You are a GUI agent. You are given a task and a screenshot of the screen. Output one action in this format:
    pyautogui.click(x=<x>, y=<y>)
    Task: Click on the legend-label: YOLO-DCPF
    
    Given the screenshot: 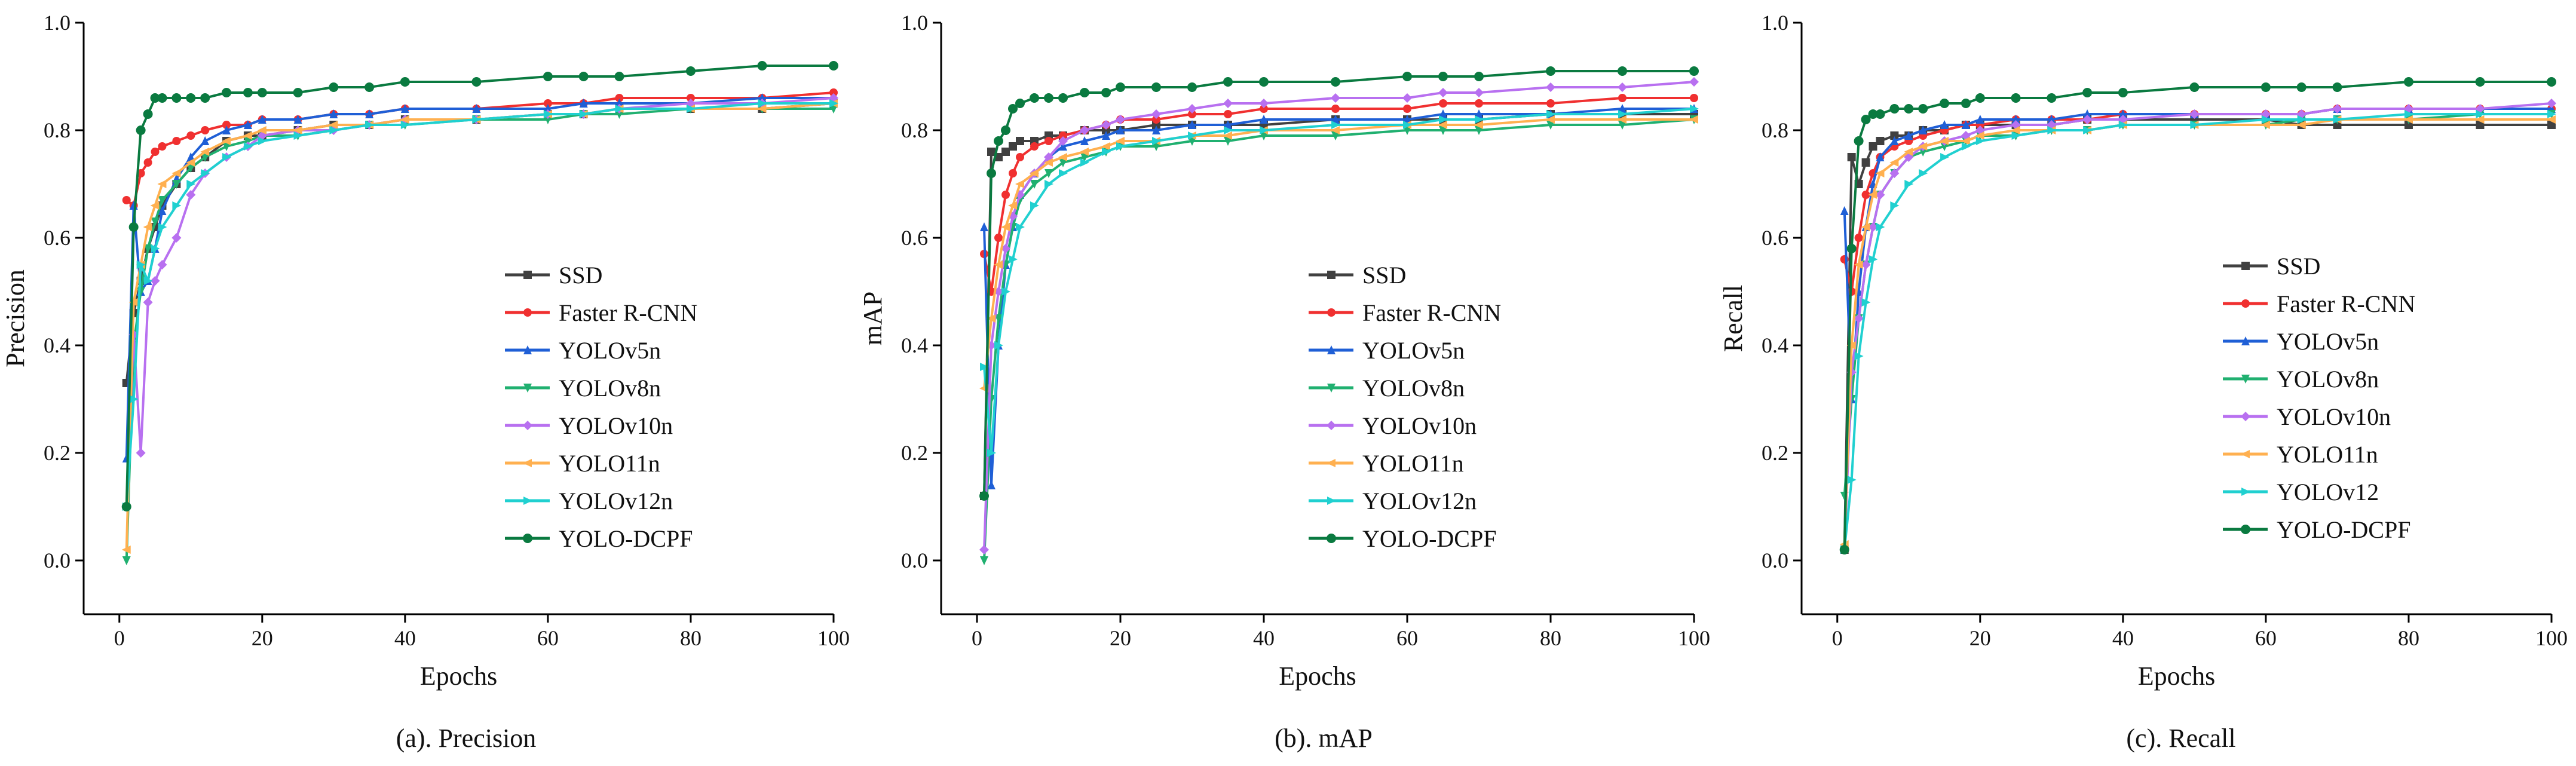 What is the action you would take?
    pyautogui.click(x=626, y=538)
    